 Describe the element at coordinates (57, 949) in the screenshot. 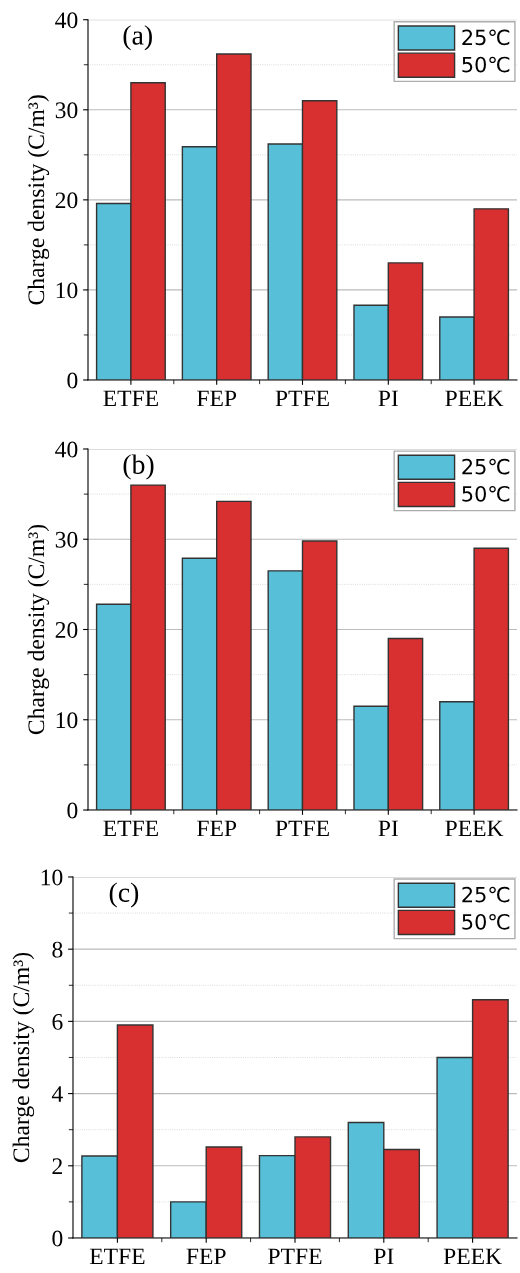

I see `y-tick-label: 8` at that location.